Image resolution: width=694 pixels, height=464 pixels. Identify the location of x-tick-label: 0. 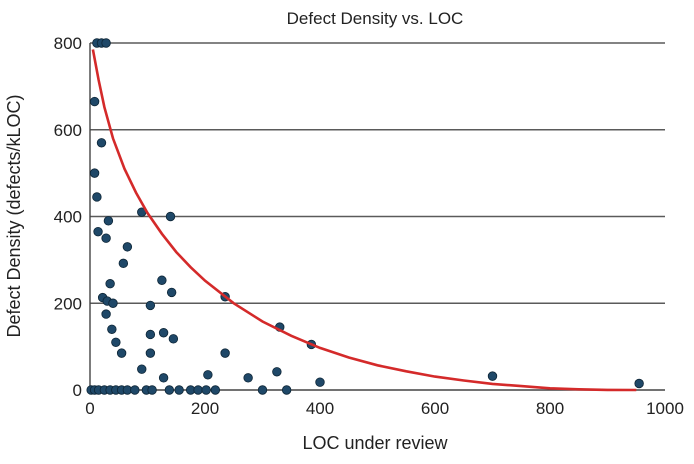
(89, 408).